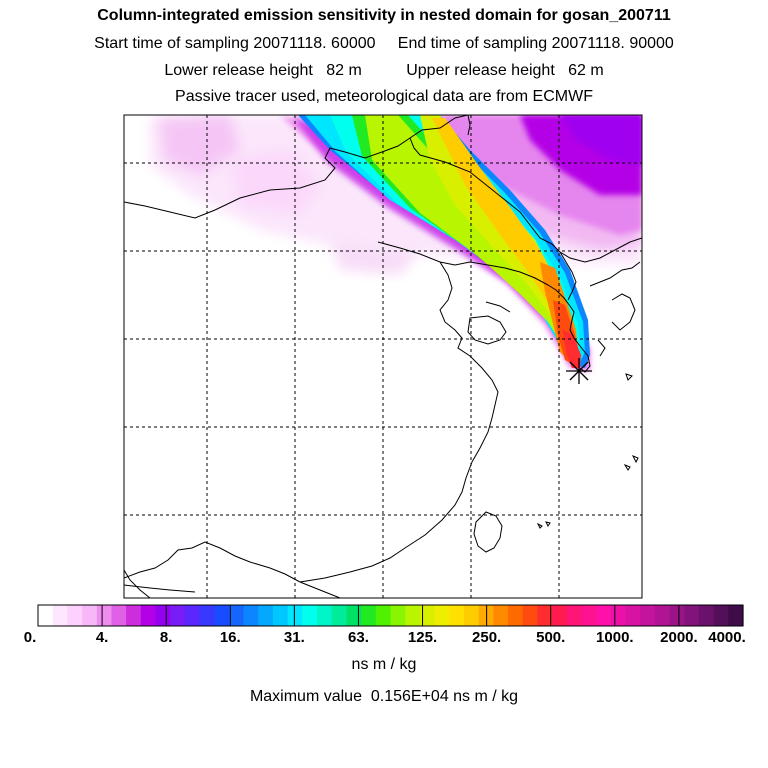 This screenshot has width=768, height=768. Describe the element at coordinates (358, 637) in the screenshot. I see `colorbar-tick-label: 63.` at that location.